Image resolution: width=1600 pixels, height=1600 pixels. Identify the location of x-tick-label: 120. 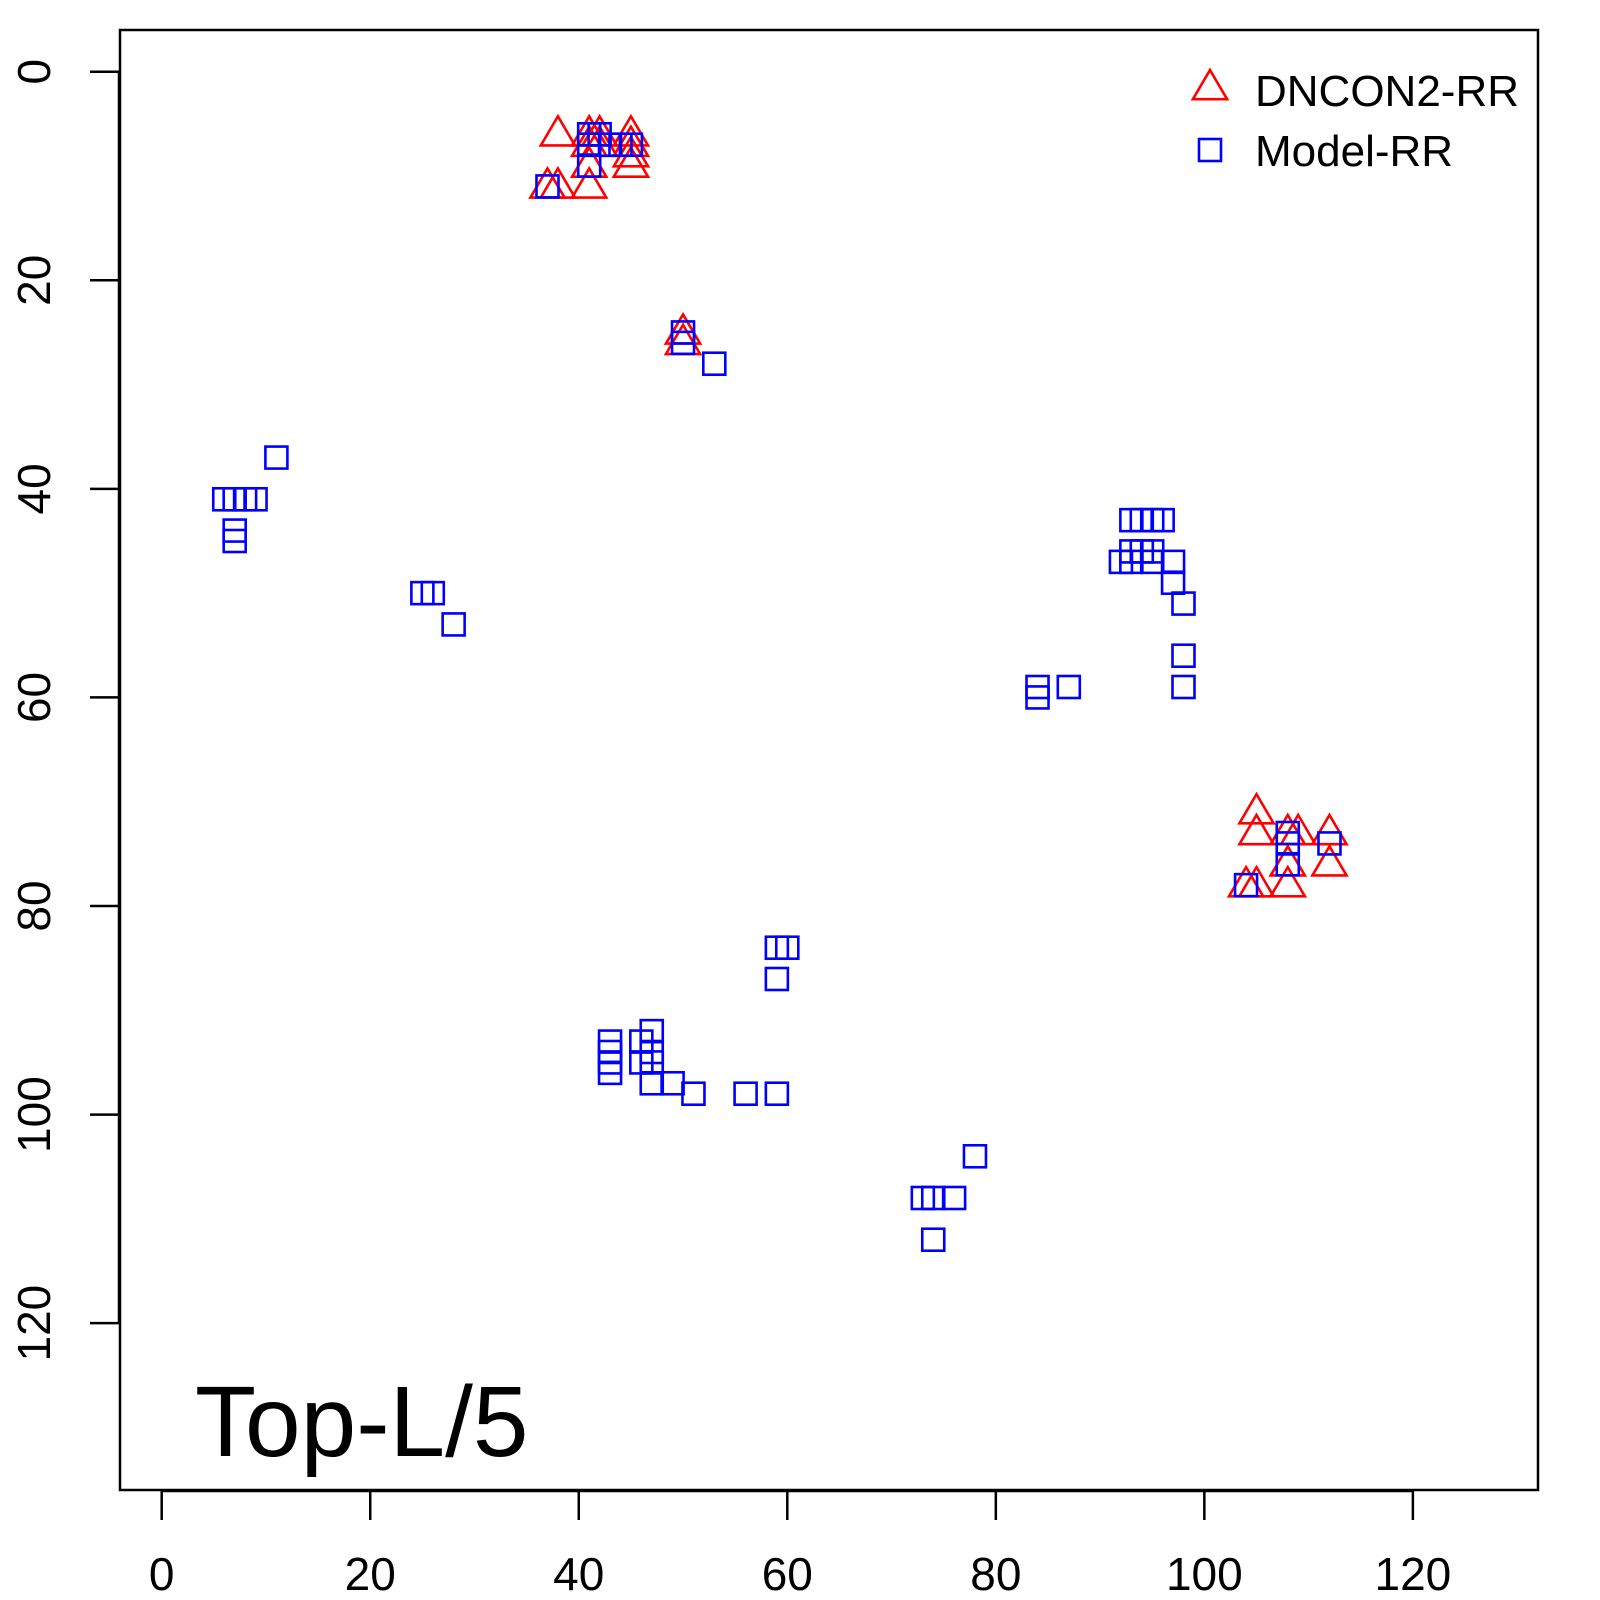
(1413, 1574).